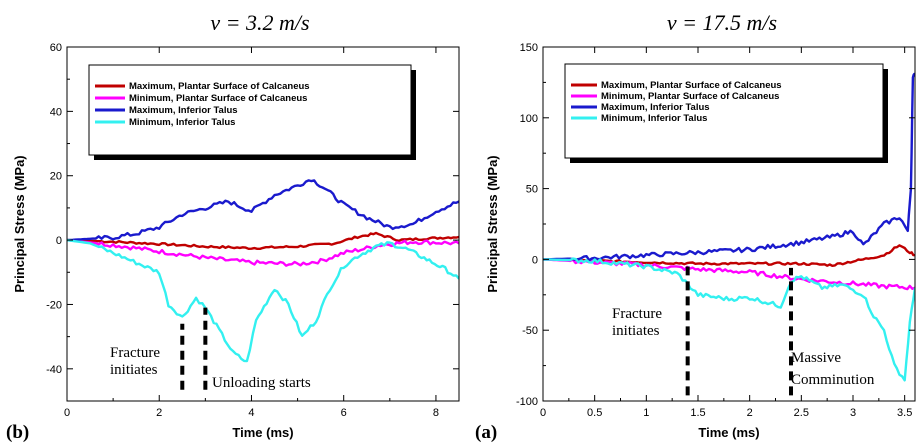 Image resolution: width=917 pixels, height=445 pixels. What do you see at coordinates (594, 413) in the screenshot?
I see `x-tick-label: 0.5` at bounding box center [594, 413].